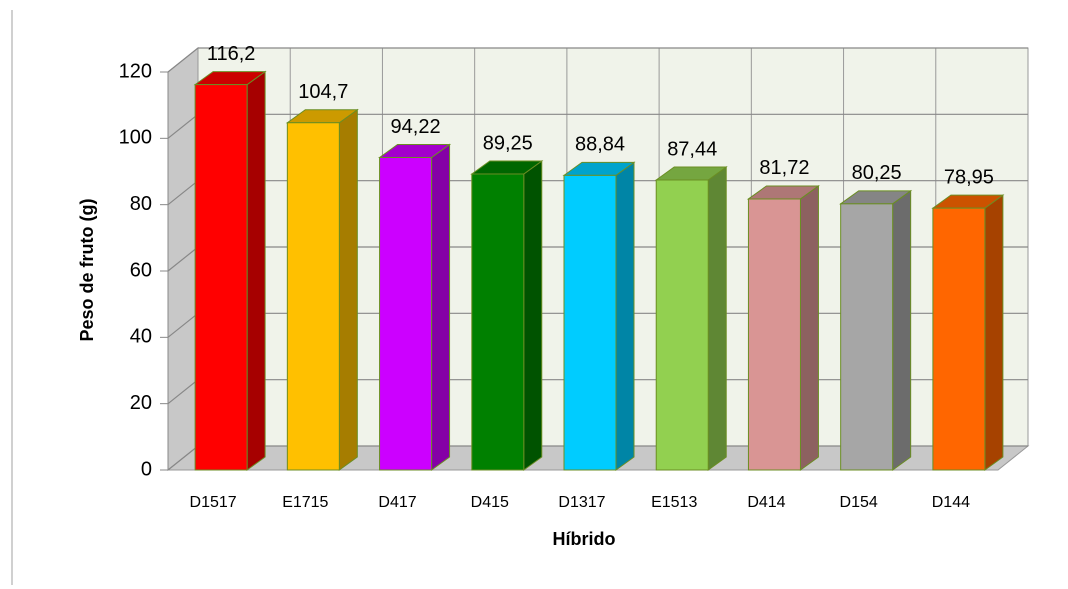 The width and height of the screenshot is (1068, 589). Describe the element at coordinates (597, 60) in the screenshot. I see `grid-line` at that location.